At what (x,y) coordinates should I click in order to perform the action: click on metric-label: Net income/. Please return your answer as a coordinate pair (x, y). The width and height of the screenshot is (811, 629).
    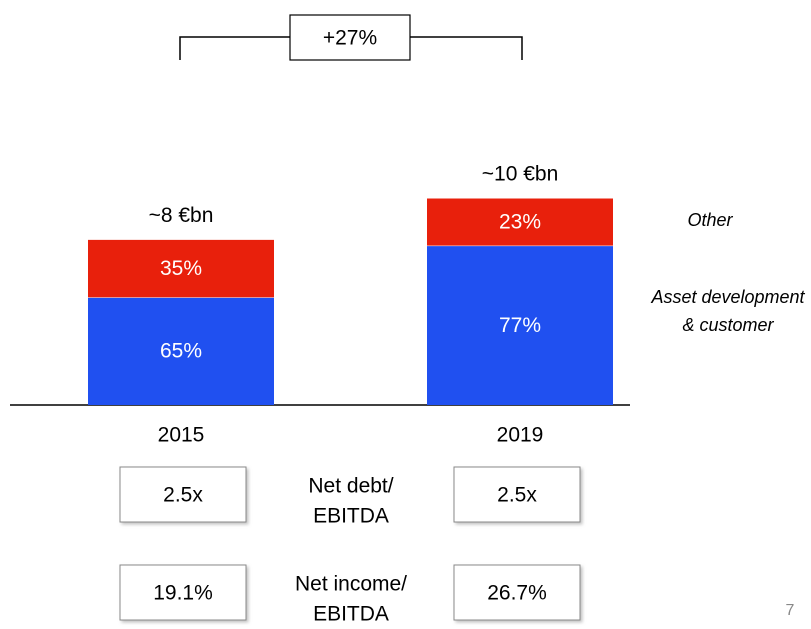
    Looking at the image, I should click on (351, 584).